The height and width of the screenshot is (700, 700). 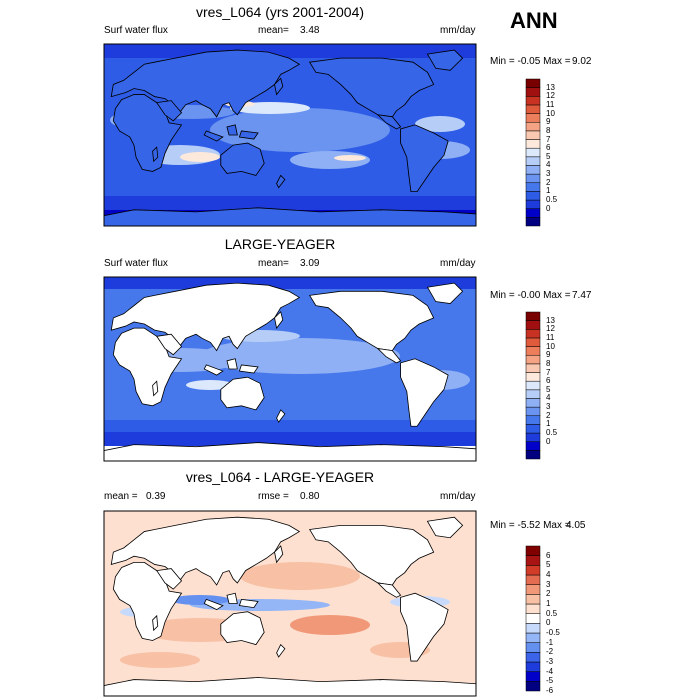 What do you see at coordinates (121, 496) in the screenshot?
I see `panel3-mean-label: mean =` at bounding box center [121, 496].